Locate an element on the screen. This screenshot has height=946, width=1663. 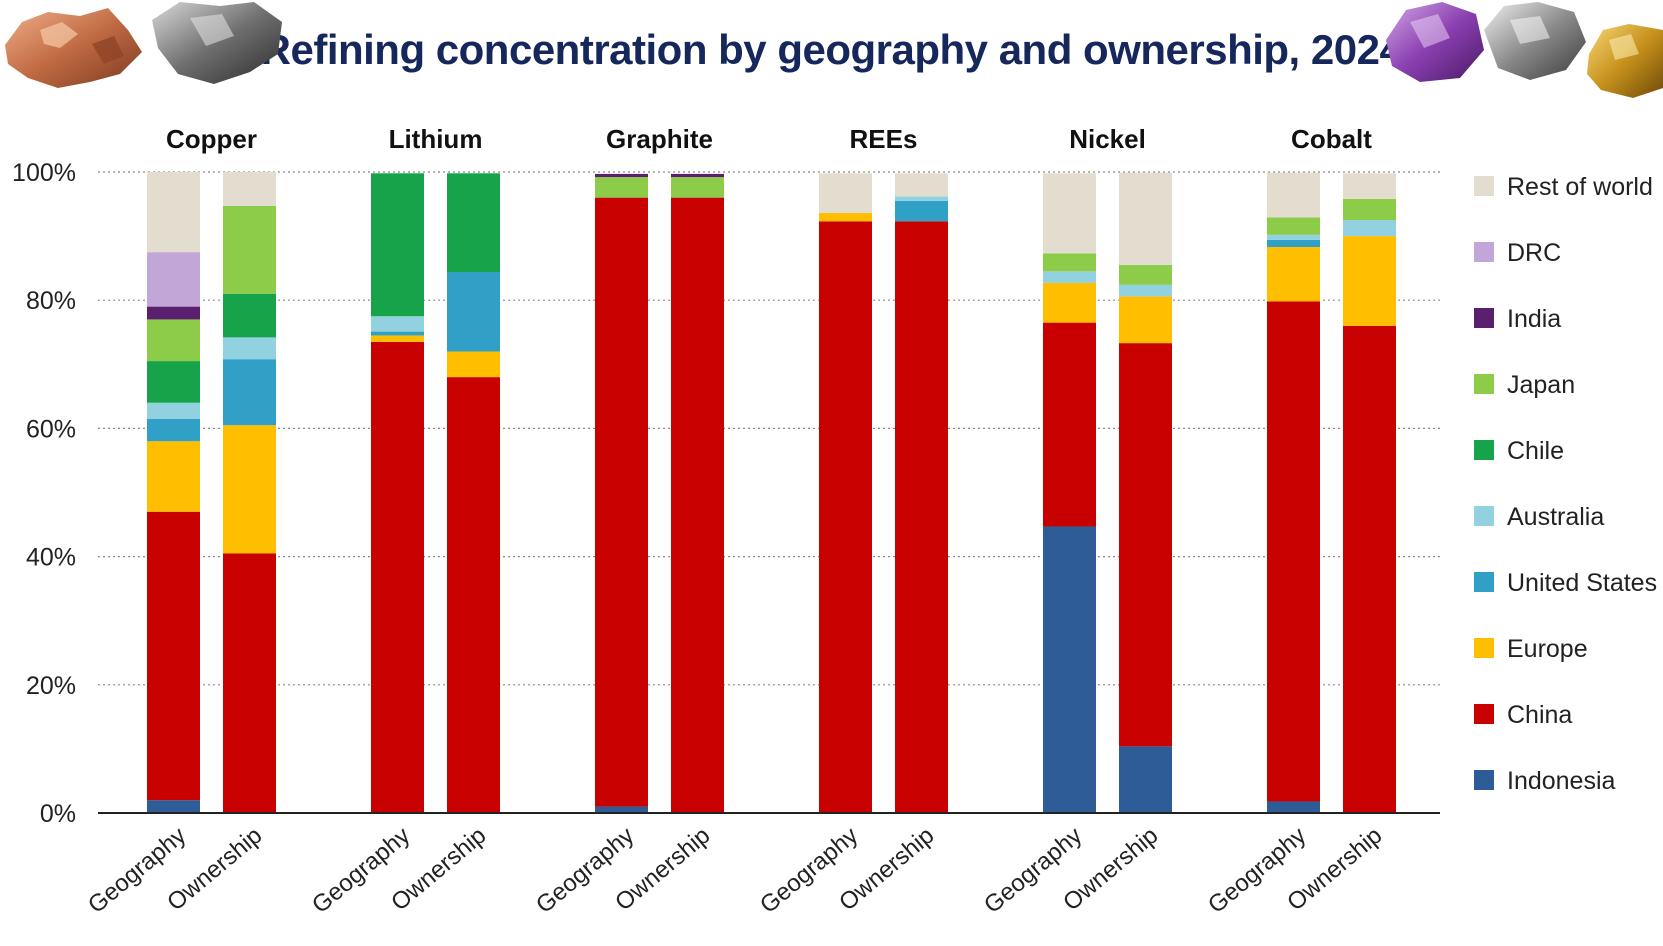
group-label-graphite: Graphite is located at coordinates (659, 139).